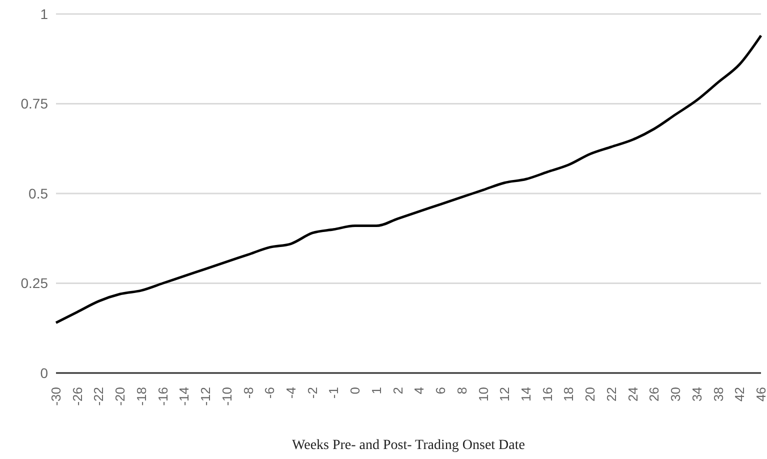 This screenshot has height=459, width=767. What do you see at coordinates (334, 393) in the screenshot?
I see `x-tick-label: -1` at bounding box center [334, 393].